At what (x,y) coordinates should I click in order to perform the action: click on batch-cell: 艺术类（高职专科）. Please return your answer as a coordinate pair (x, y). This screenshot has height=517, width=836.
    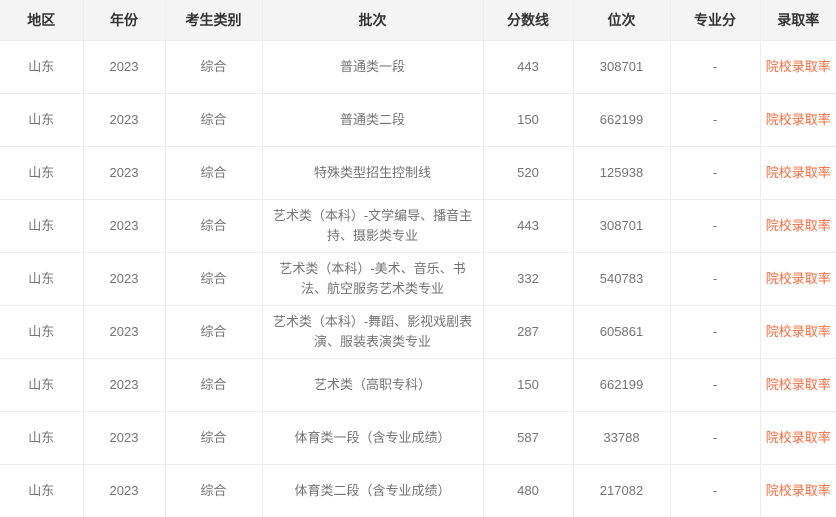
    Looking at the image, I should click on (372, 385).